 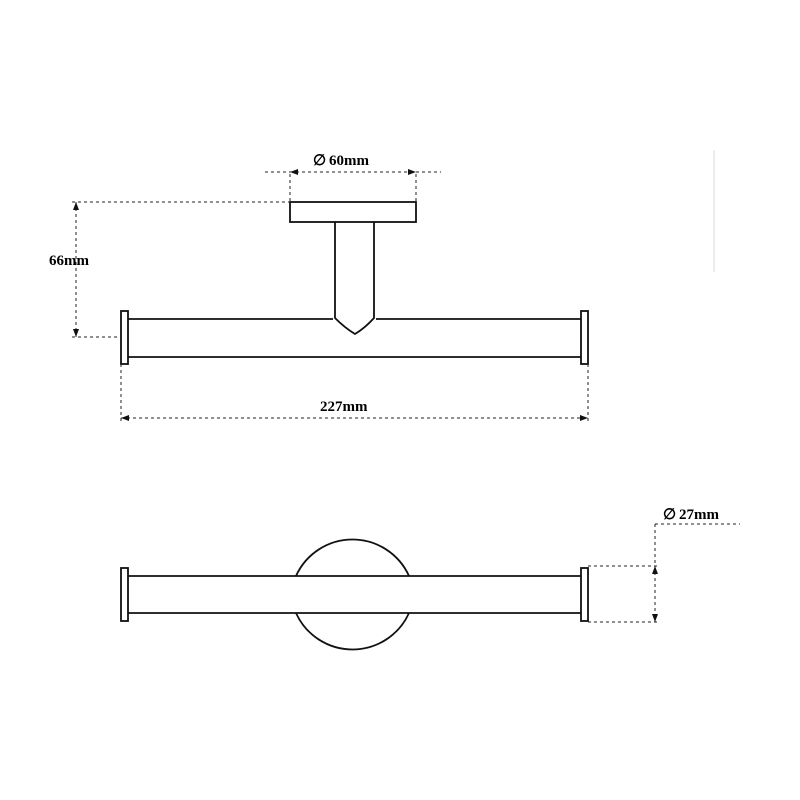 What do you see at coordinates (353, 212) in the screenshot?
I see `base-plate` at bounding box center [353, 212].